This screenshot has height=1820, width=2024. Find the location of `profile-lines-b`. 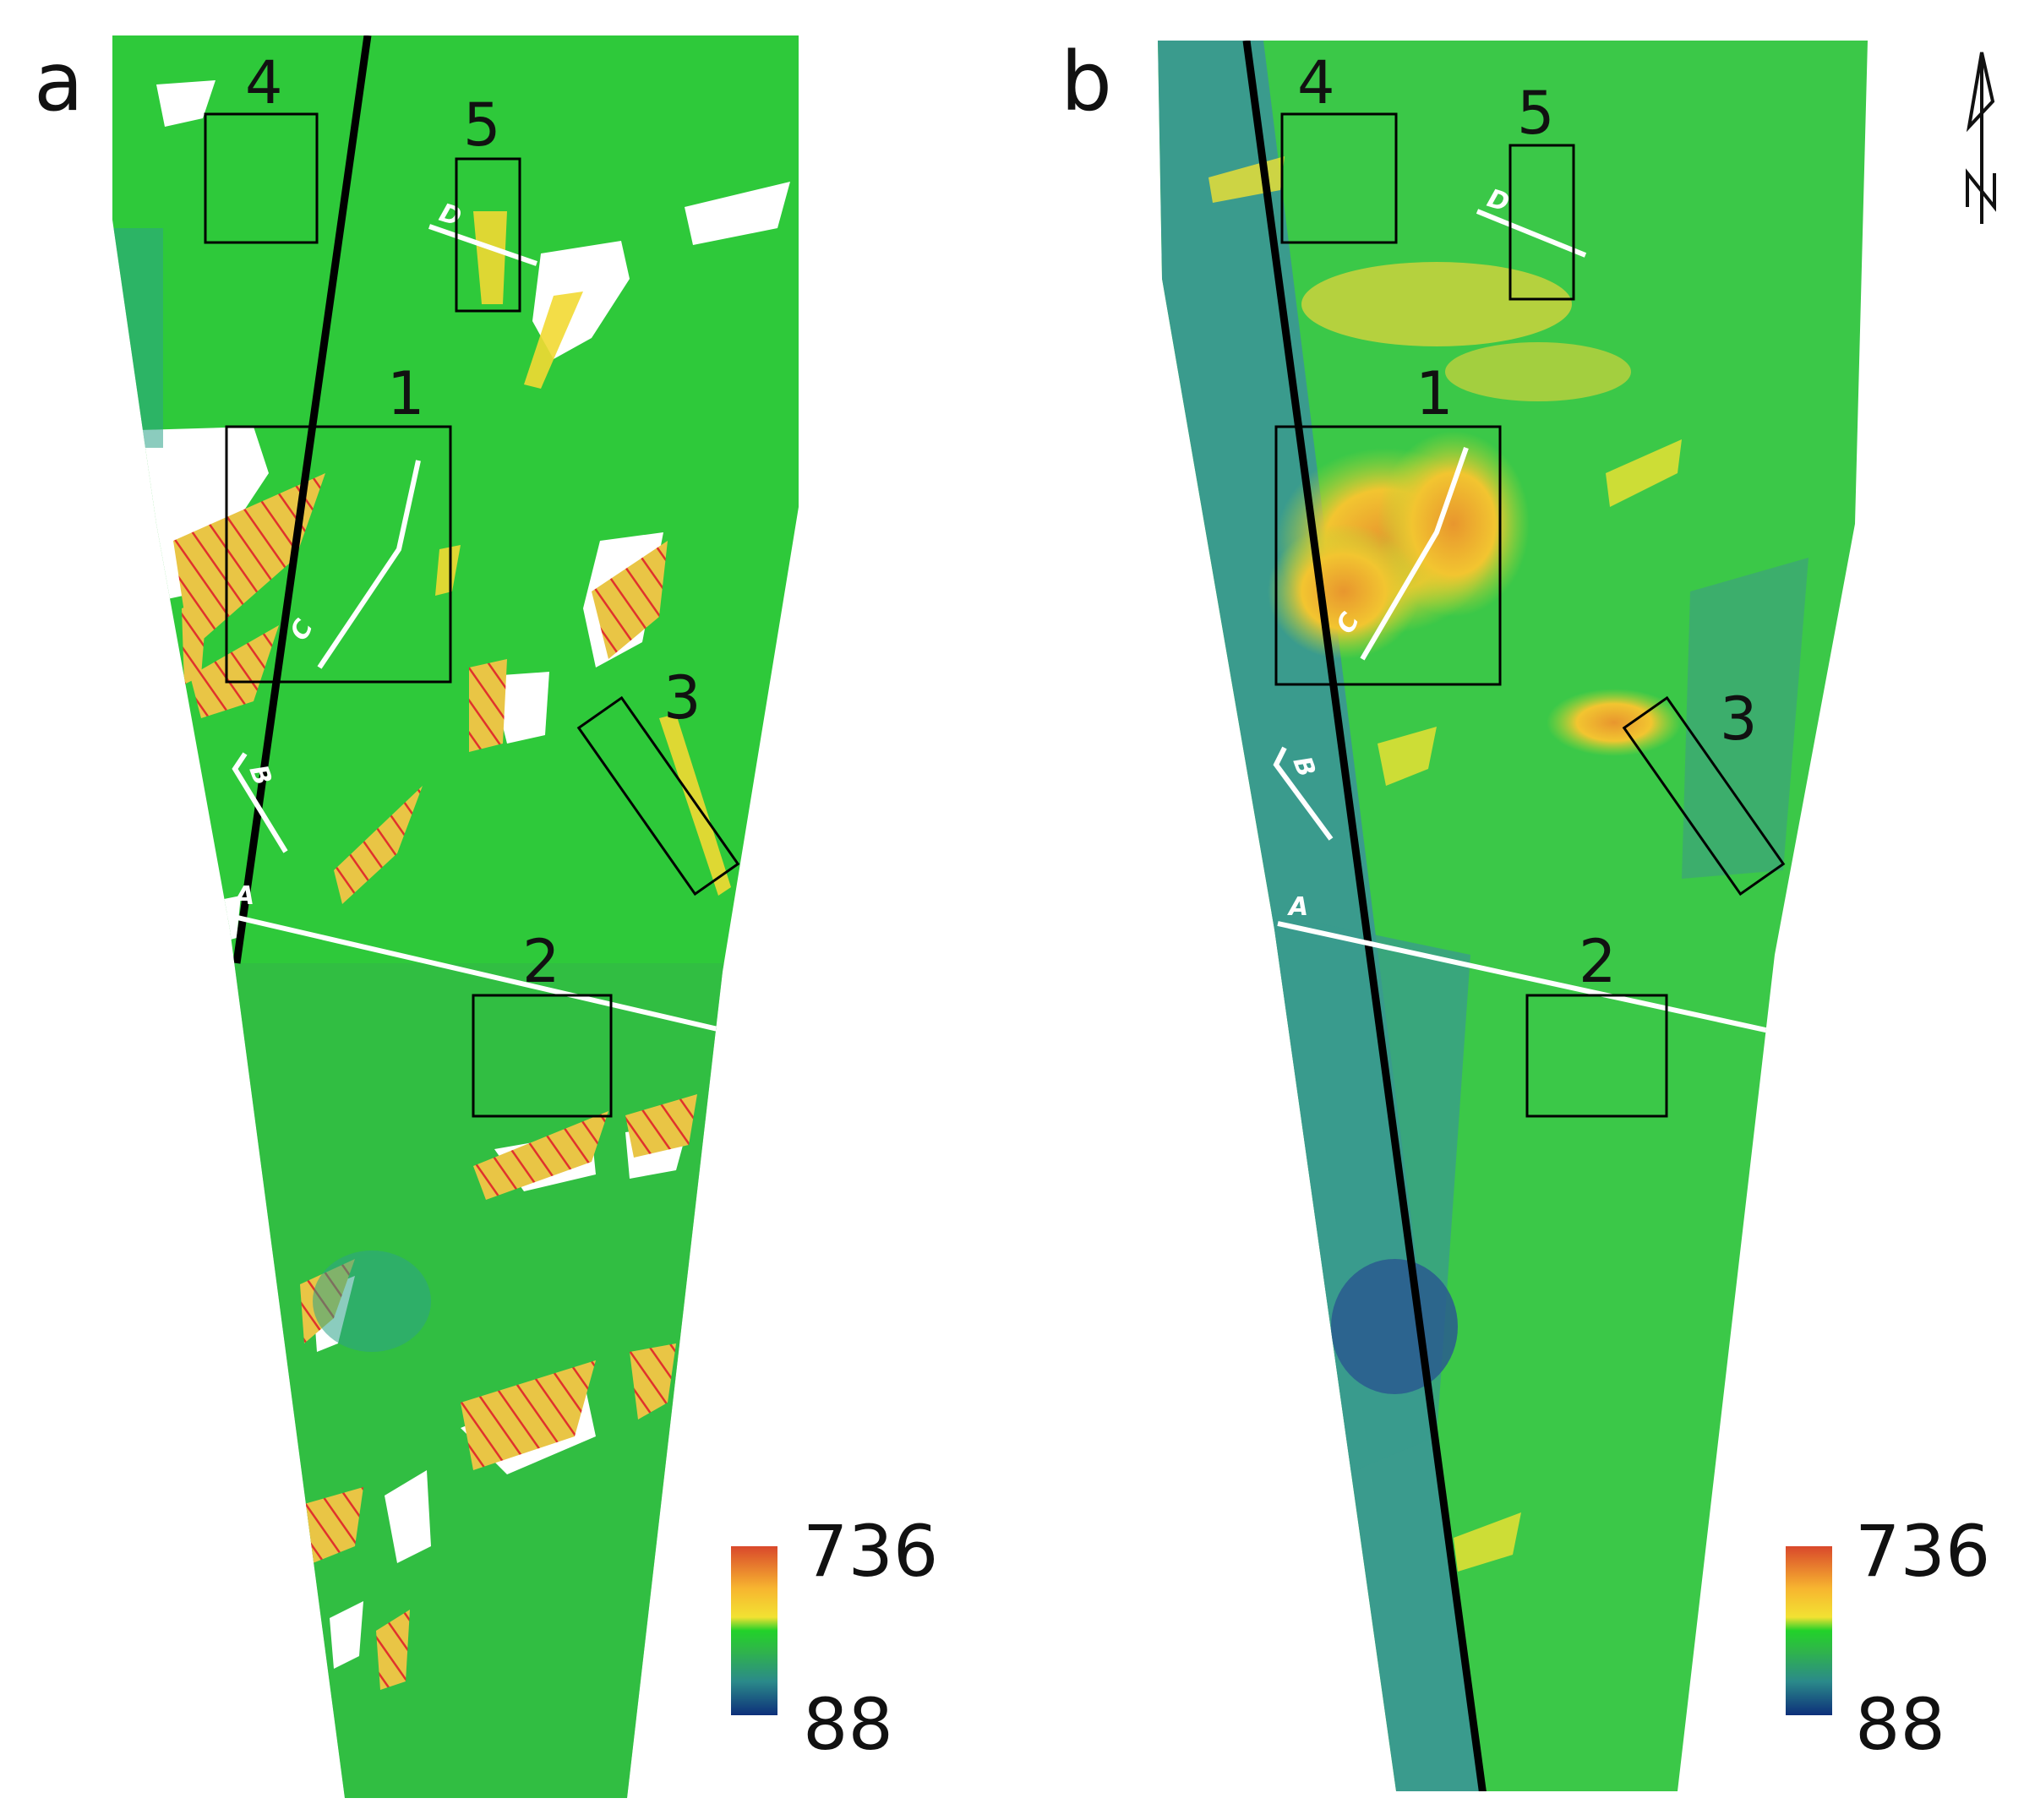

profile-lines-b is located at coordinates (1525, 622).